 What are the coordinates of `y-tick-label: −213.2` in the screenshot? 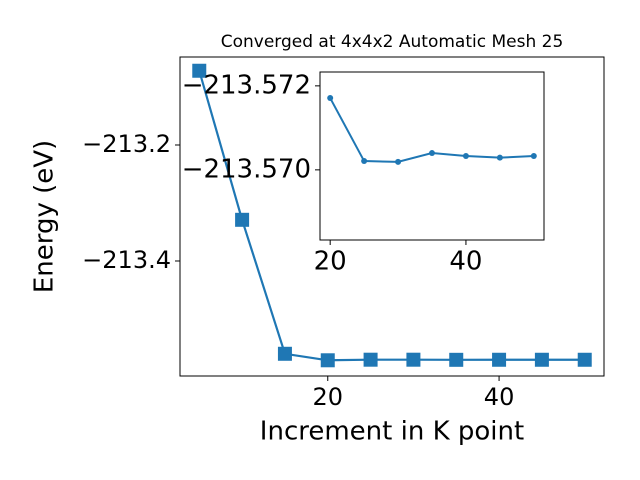 It's located at (126, 144).